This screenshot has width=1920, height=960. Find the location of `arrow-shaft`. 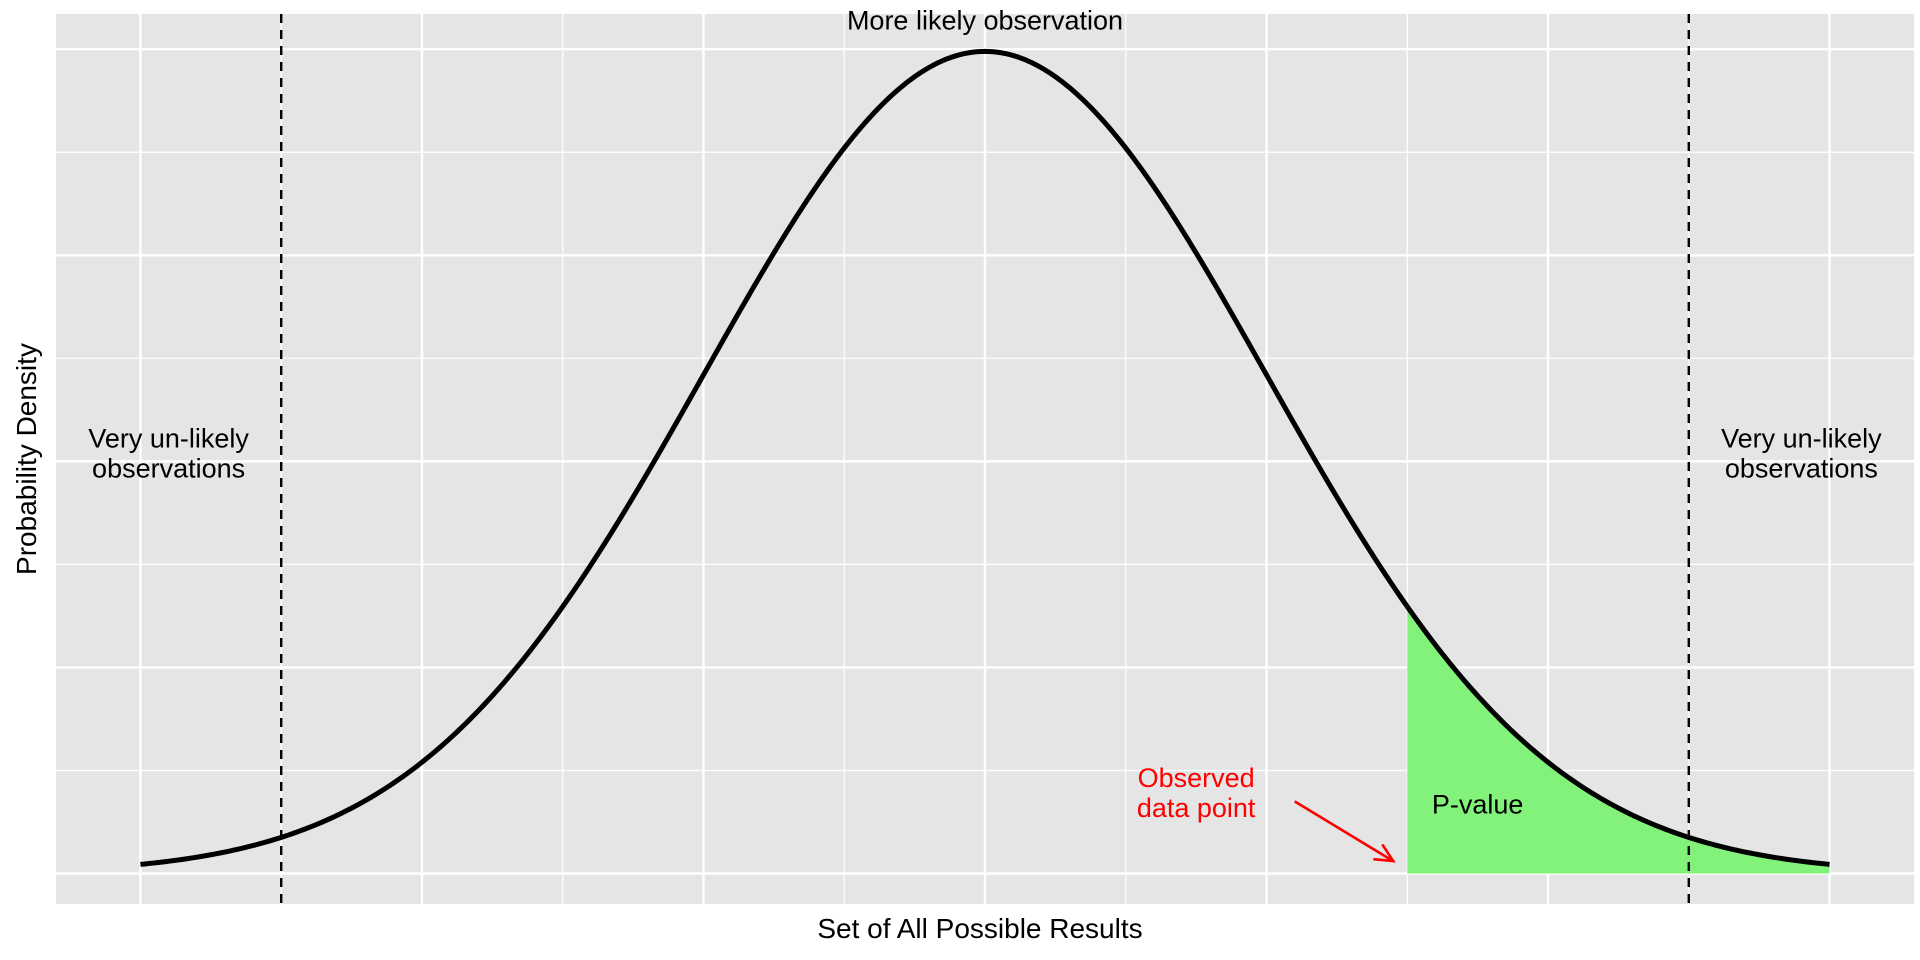

arrow-shaft is located at coordinates (1343, 831).